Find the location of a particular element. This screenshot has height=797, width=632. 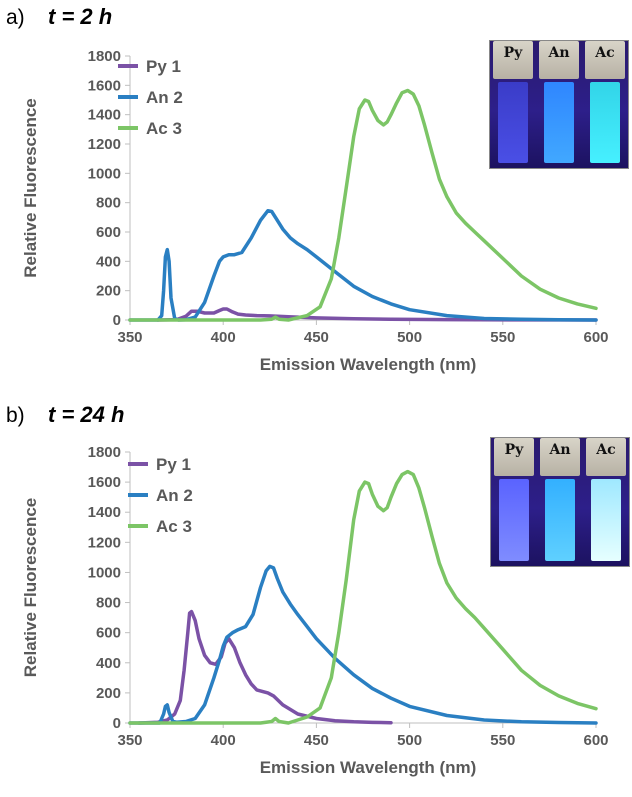

panel-time-label: t = 2 h is located at coordinates (80, 16).